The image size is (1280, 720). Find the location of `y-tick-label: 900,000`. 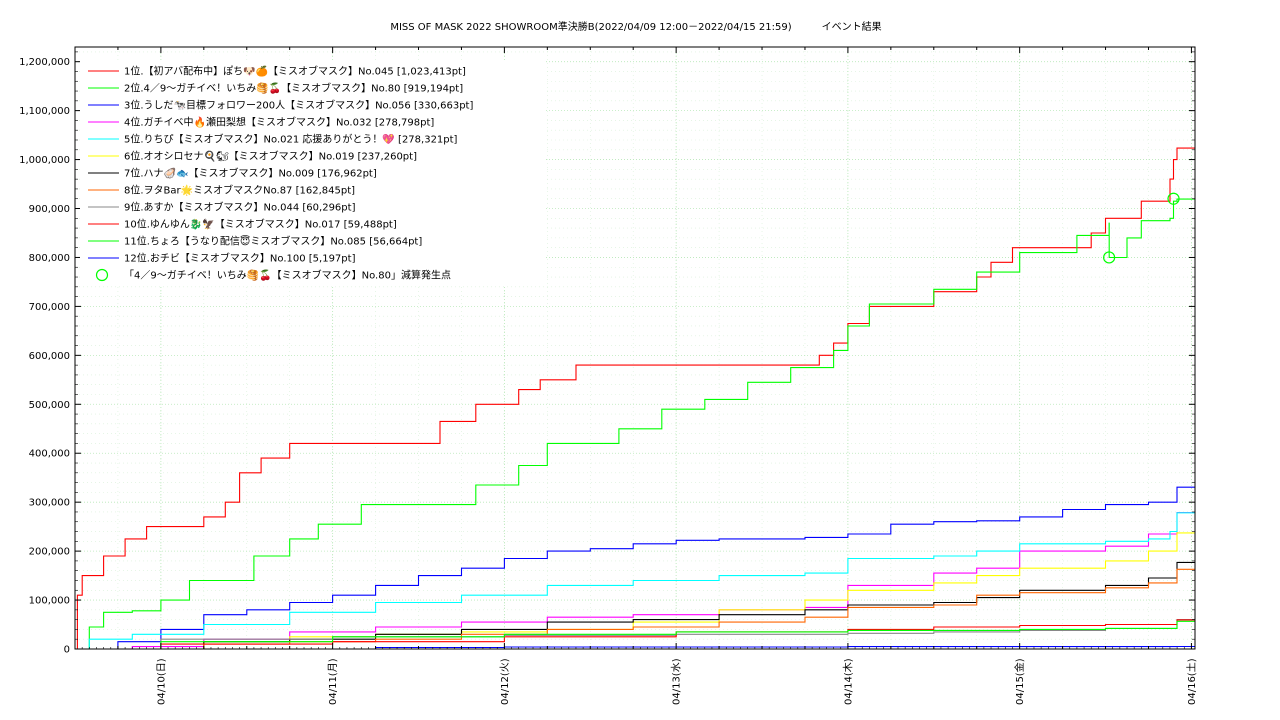

y-tick-label: 900,000 is located at coordinates (49, 209).